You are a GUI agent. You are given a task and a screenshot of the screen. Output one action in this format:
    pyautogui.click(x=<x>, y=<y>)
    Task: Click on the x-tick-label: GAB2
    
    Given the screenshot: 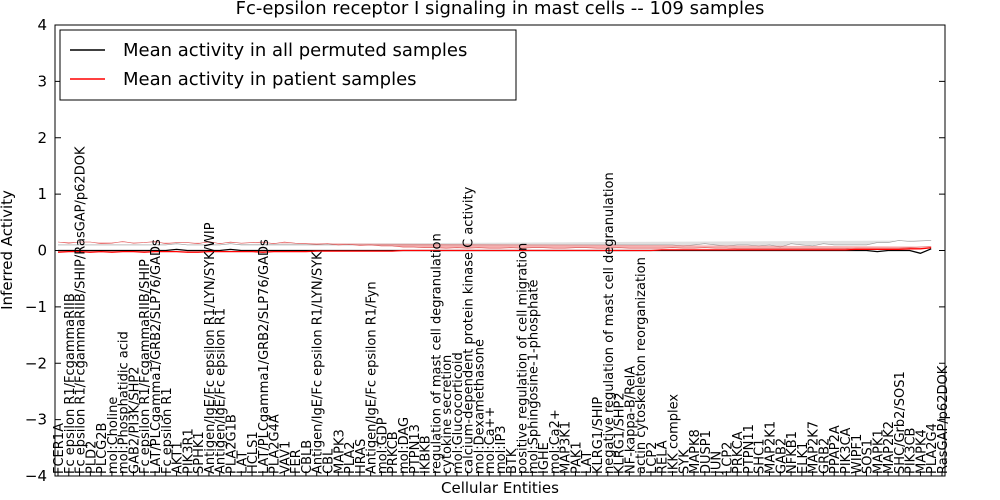 What is the action you would take?
    pyautogui.click(x=781, y=456)
    